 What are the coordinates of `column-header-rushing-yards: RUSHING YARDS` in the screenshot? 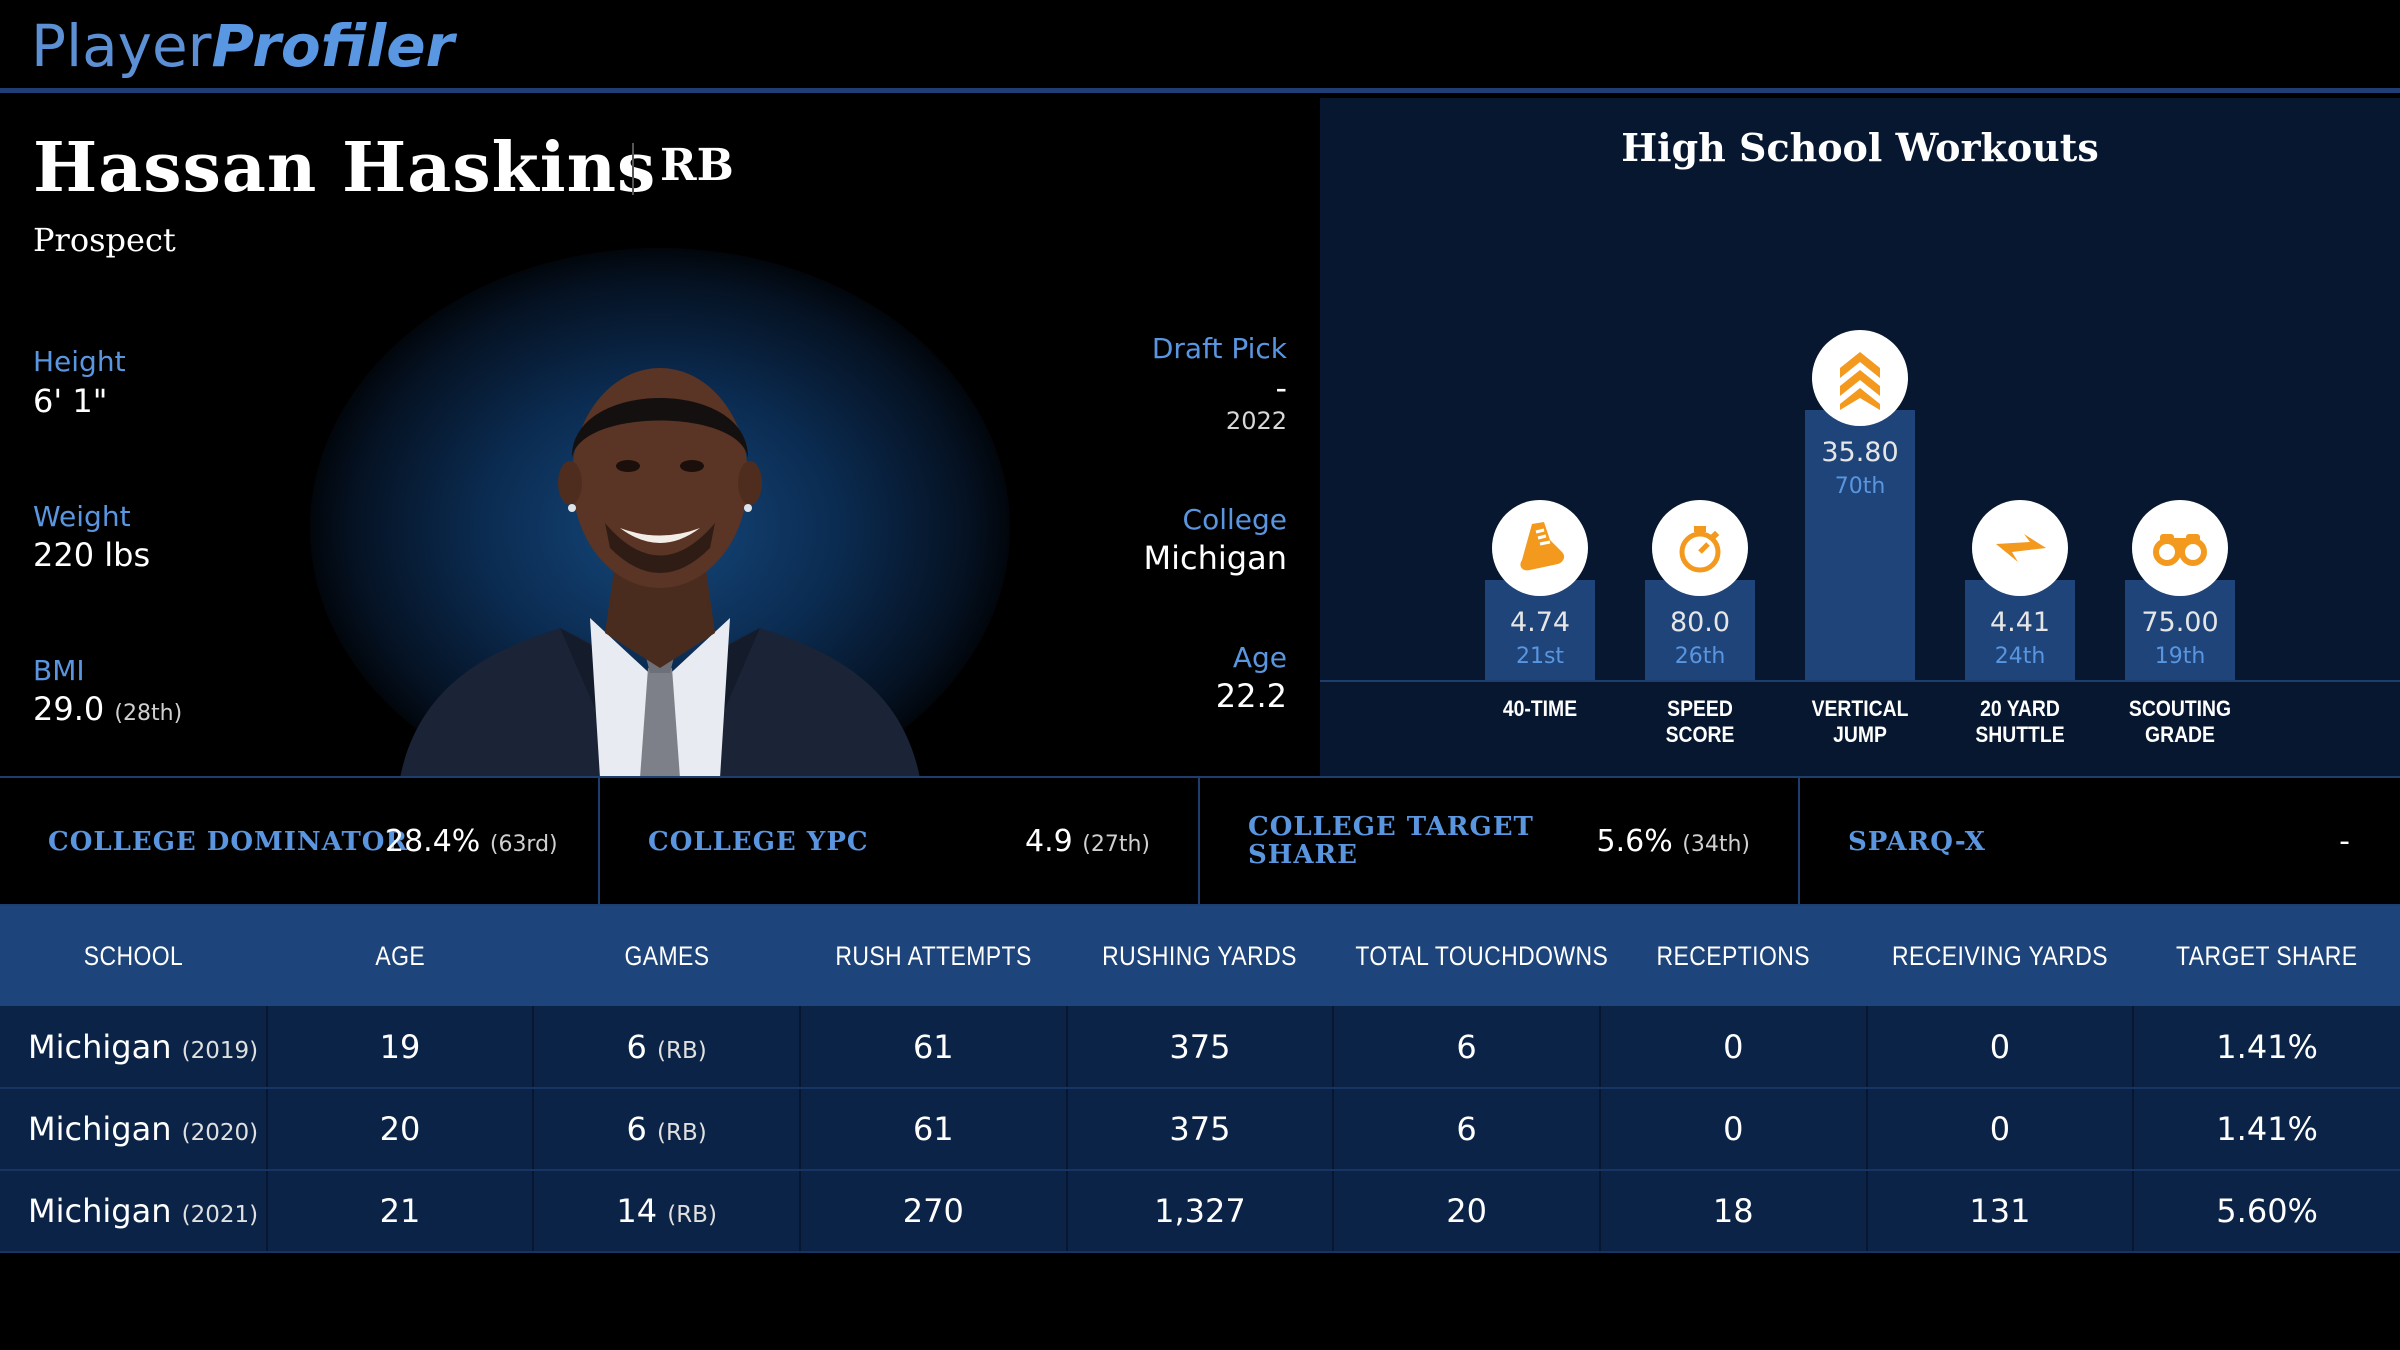 It's located at (1200, 955).